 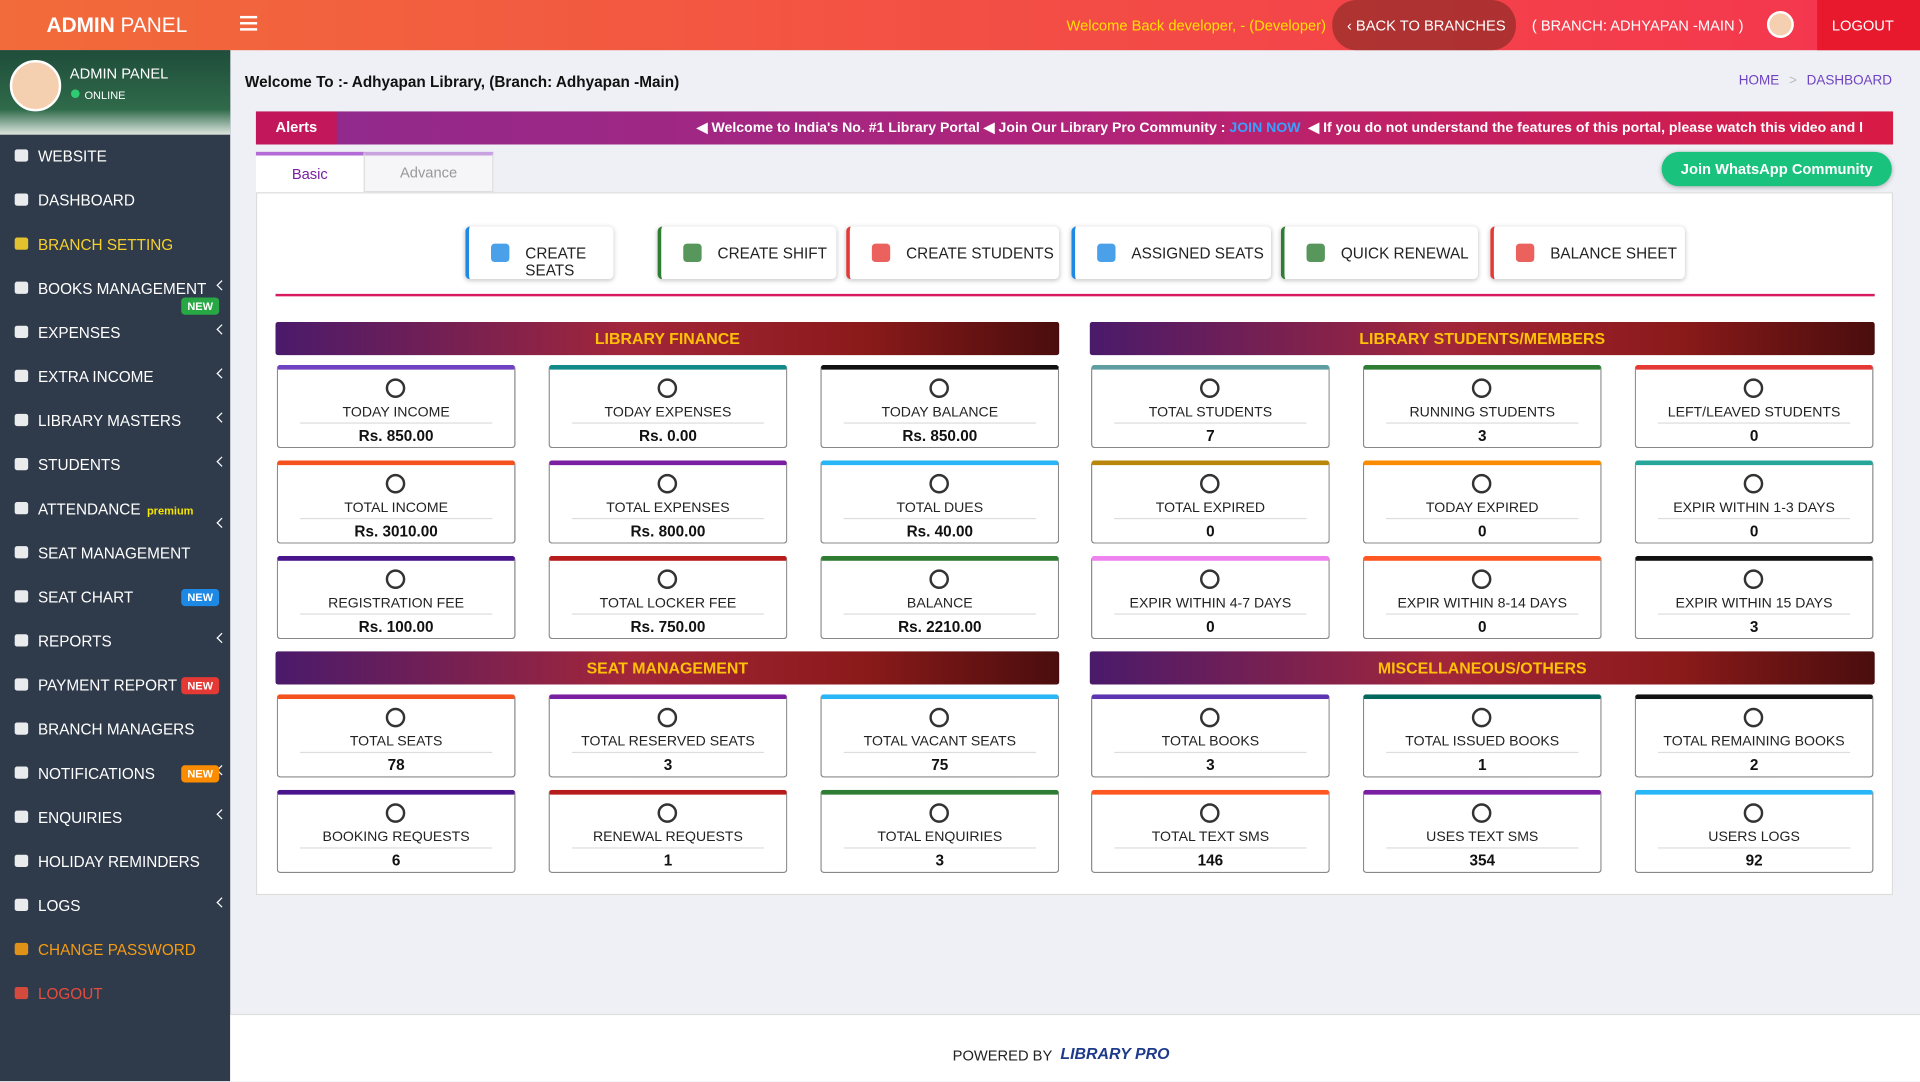 What do you see at coordinates (940, 736) in the screenshot?
I see `stat-card: TOTAL VACANT SEATS 75` at bounding box center [940, 736].